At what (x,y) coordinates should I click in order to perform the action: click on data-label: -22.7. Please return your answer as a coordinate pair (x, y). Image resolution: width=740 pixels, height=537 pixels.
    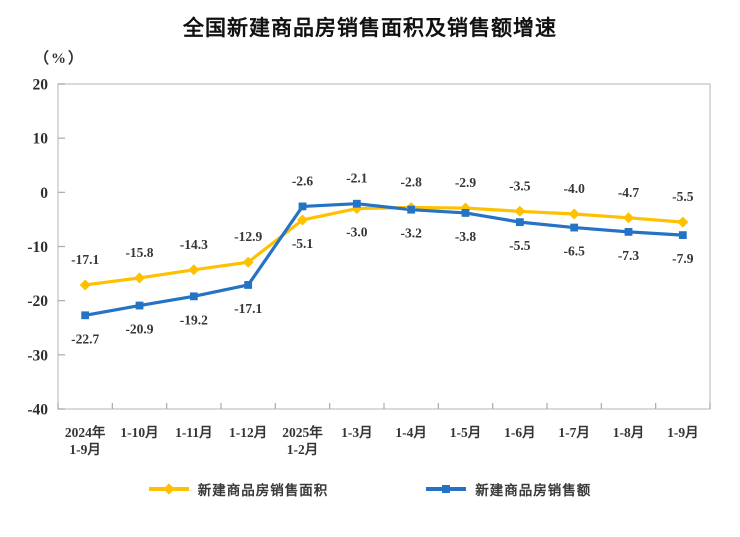
    Looking at the image, I should click on (85, 338).